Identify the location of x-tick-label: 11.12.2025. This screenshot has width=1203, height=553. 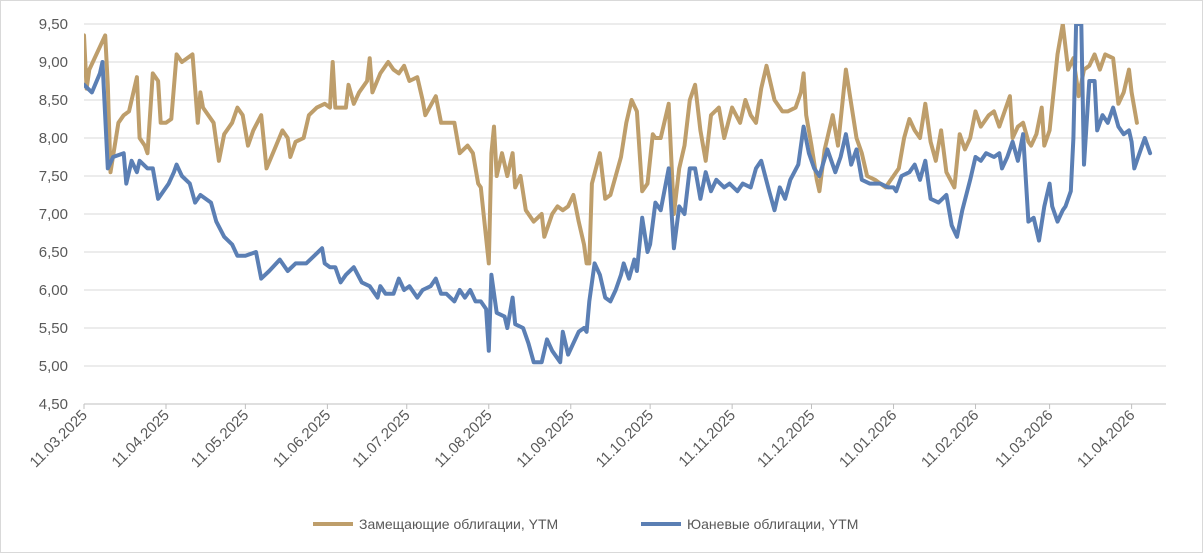
(786, 439).